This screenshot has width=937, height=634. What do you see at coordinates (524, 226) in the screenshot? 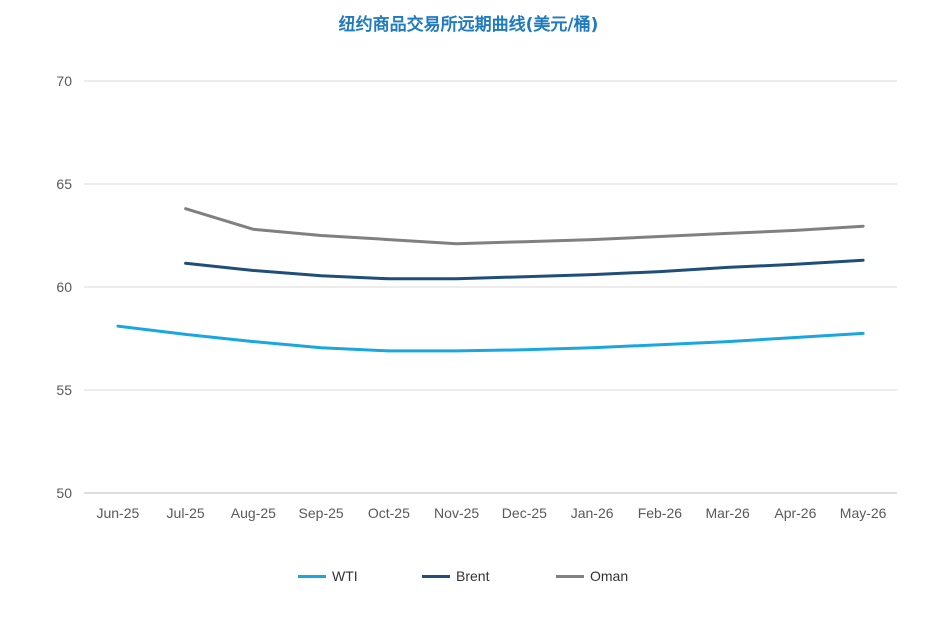
I see `series-line-oman` at bounding box center [524, 226].